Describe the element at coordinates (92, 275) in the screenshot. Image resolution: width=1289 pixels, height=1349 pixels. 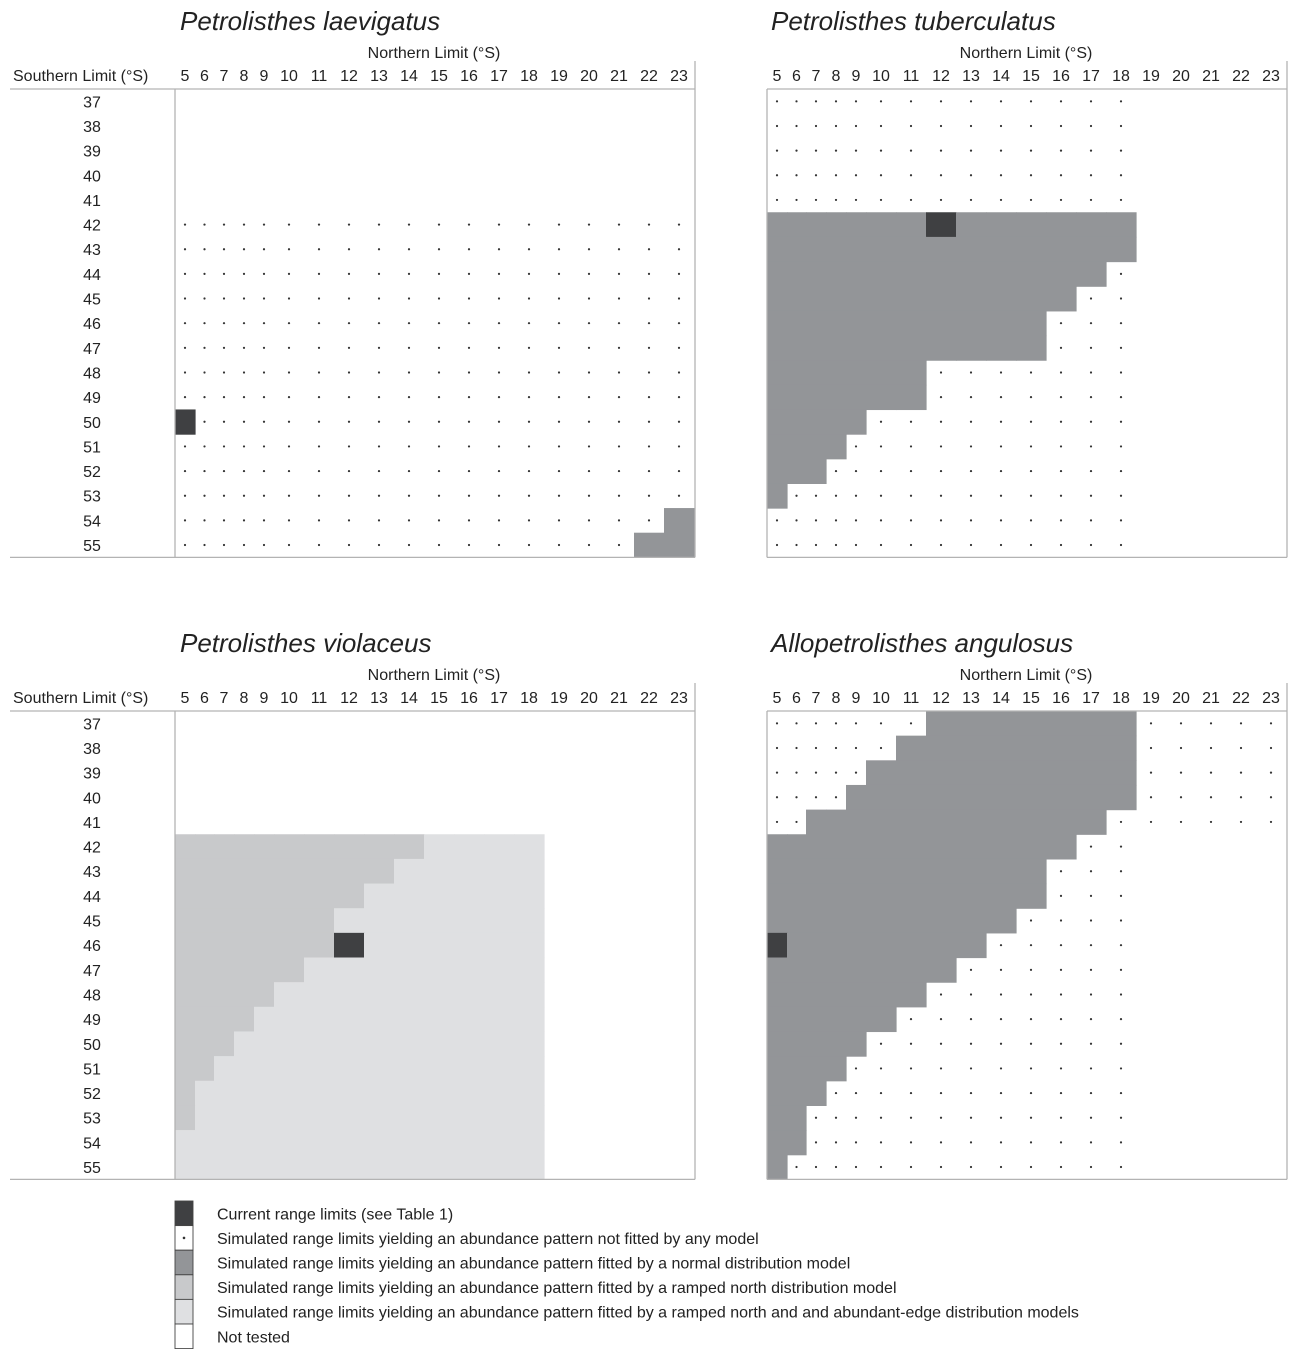
I see `y-tick-label: 44` at that location.